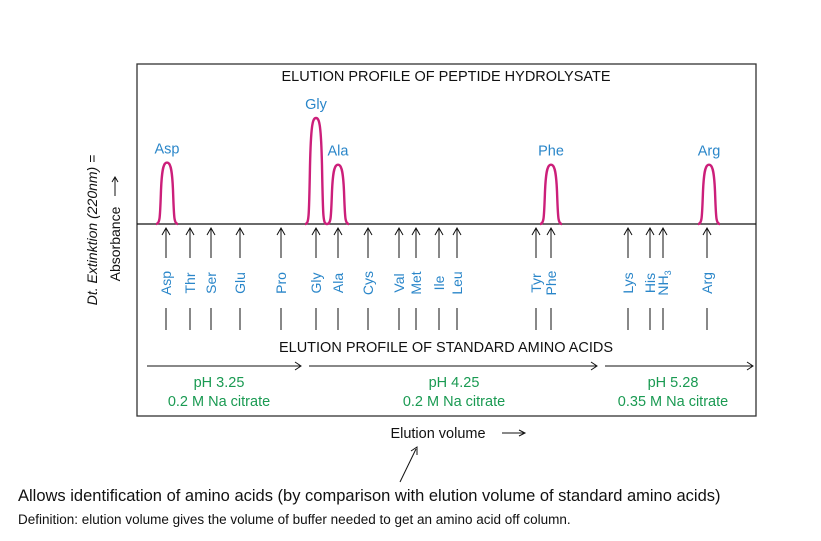  What do you see at coordinates (416, 282) in the screenshot?
I see `standard-label-met: Met` at bounding box center [416, 282].